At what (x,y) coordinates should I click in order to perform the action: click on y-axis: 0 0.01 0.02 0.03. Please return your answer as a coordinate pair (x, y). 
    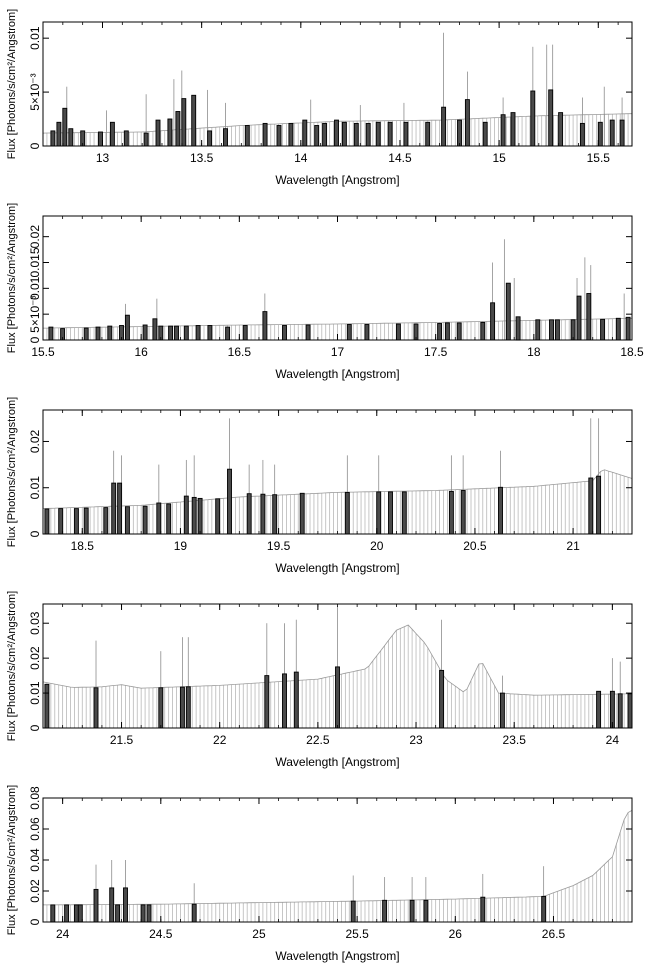
    Looking at the image, I should click on (330, 671).